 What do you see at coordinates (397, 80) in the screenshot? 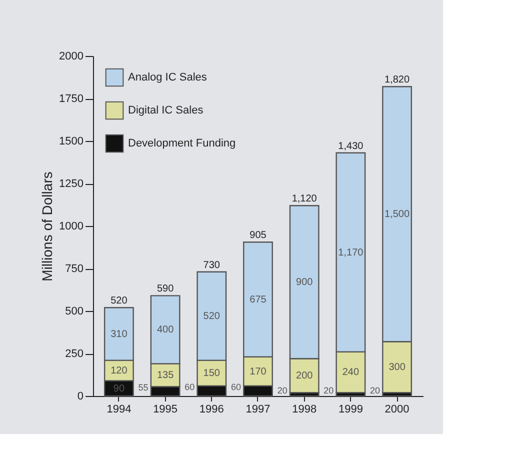
I see `total-label: 1,820` at bounding box center [397, 80].